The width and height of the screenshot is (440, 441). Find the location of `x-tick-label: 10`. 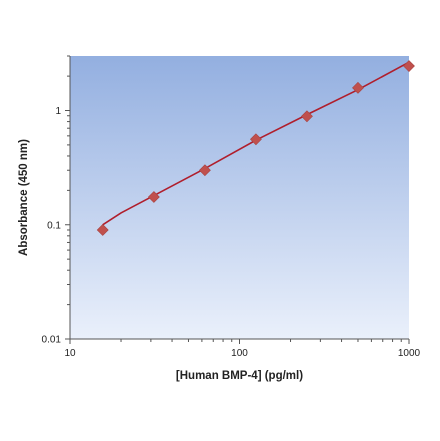

x-tick-label: 10 is located at coordinates (70, 353).